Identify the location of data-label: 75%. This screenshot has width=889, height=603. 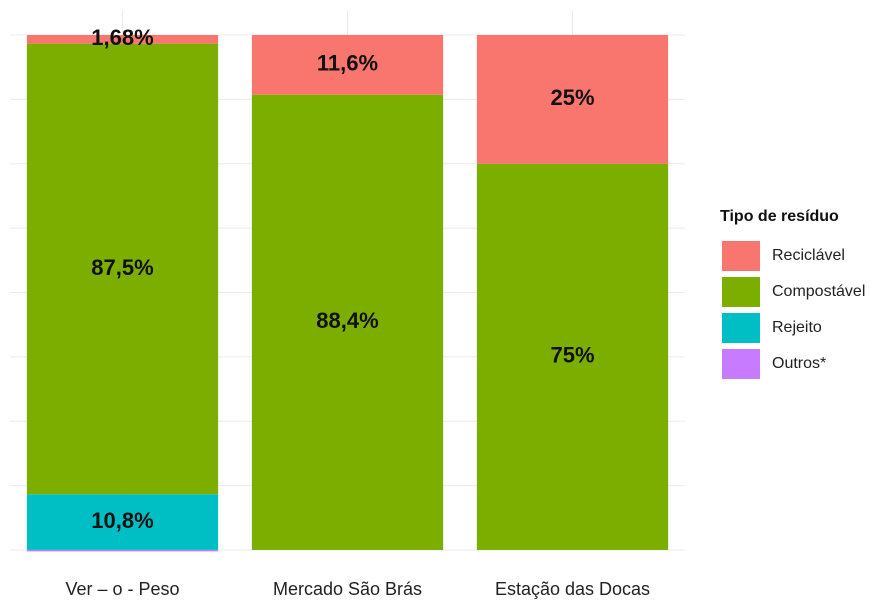
(572, 355).